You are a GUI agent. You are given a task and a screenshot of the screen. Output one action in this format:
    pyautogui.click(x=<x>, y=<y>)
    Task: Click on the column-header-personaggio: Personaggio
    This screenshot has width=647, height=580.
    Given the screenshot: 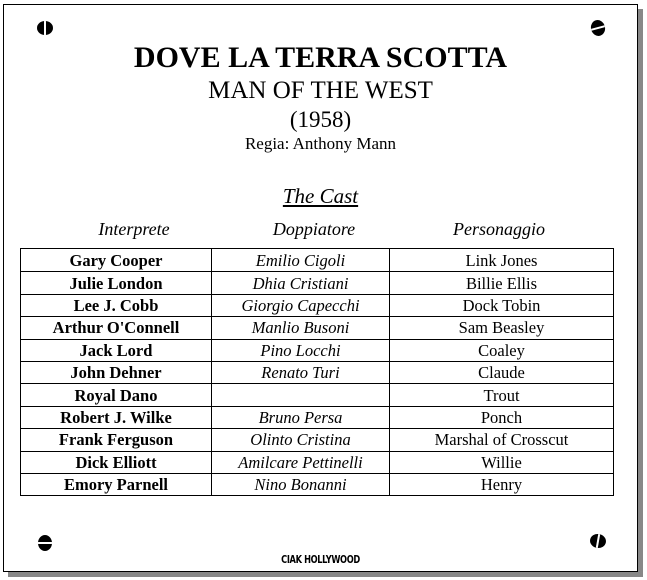 What is the action you would take?
    pyautogui.click(x=499, y=229)
    